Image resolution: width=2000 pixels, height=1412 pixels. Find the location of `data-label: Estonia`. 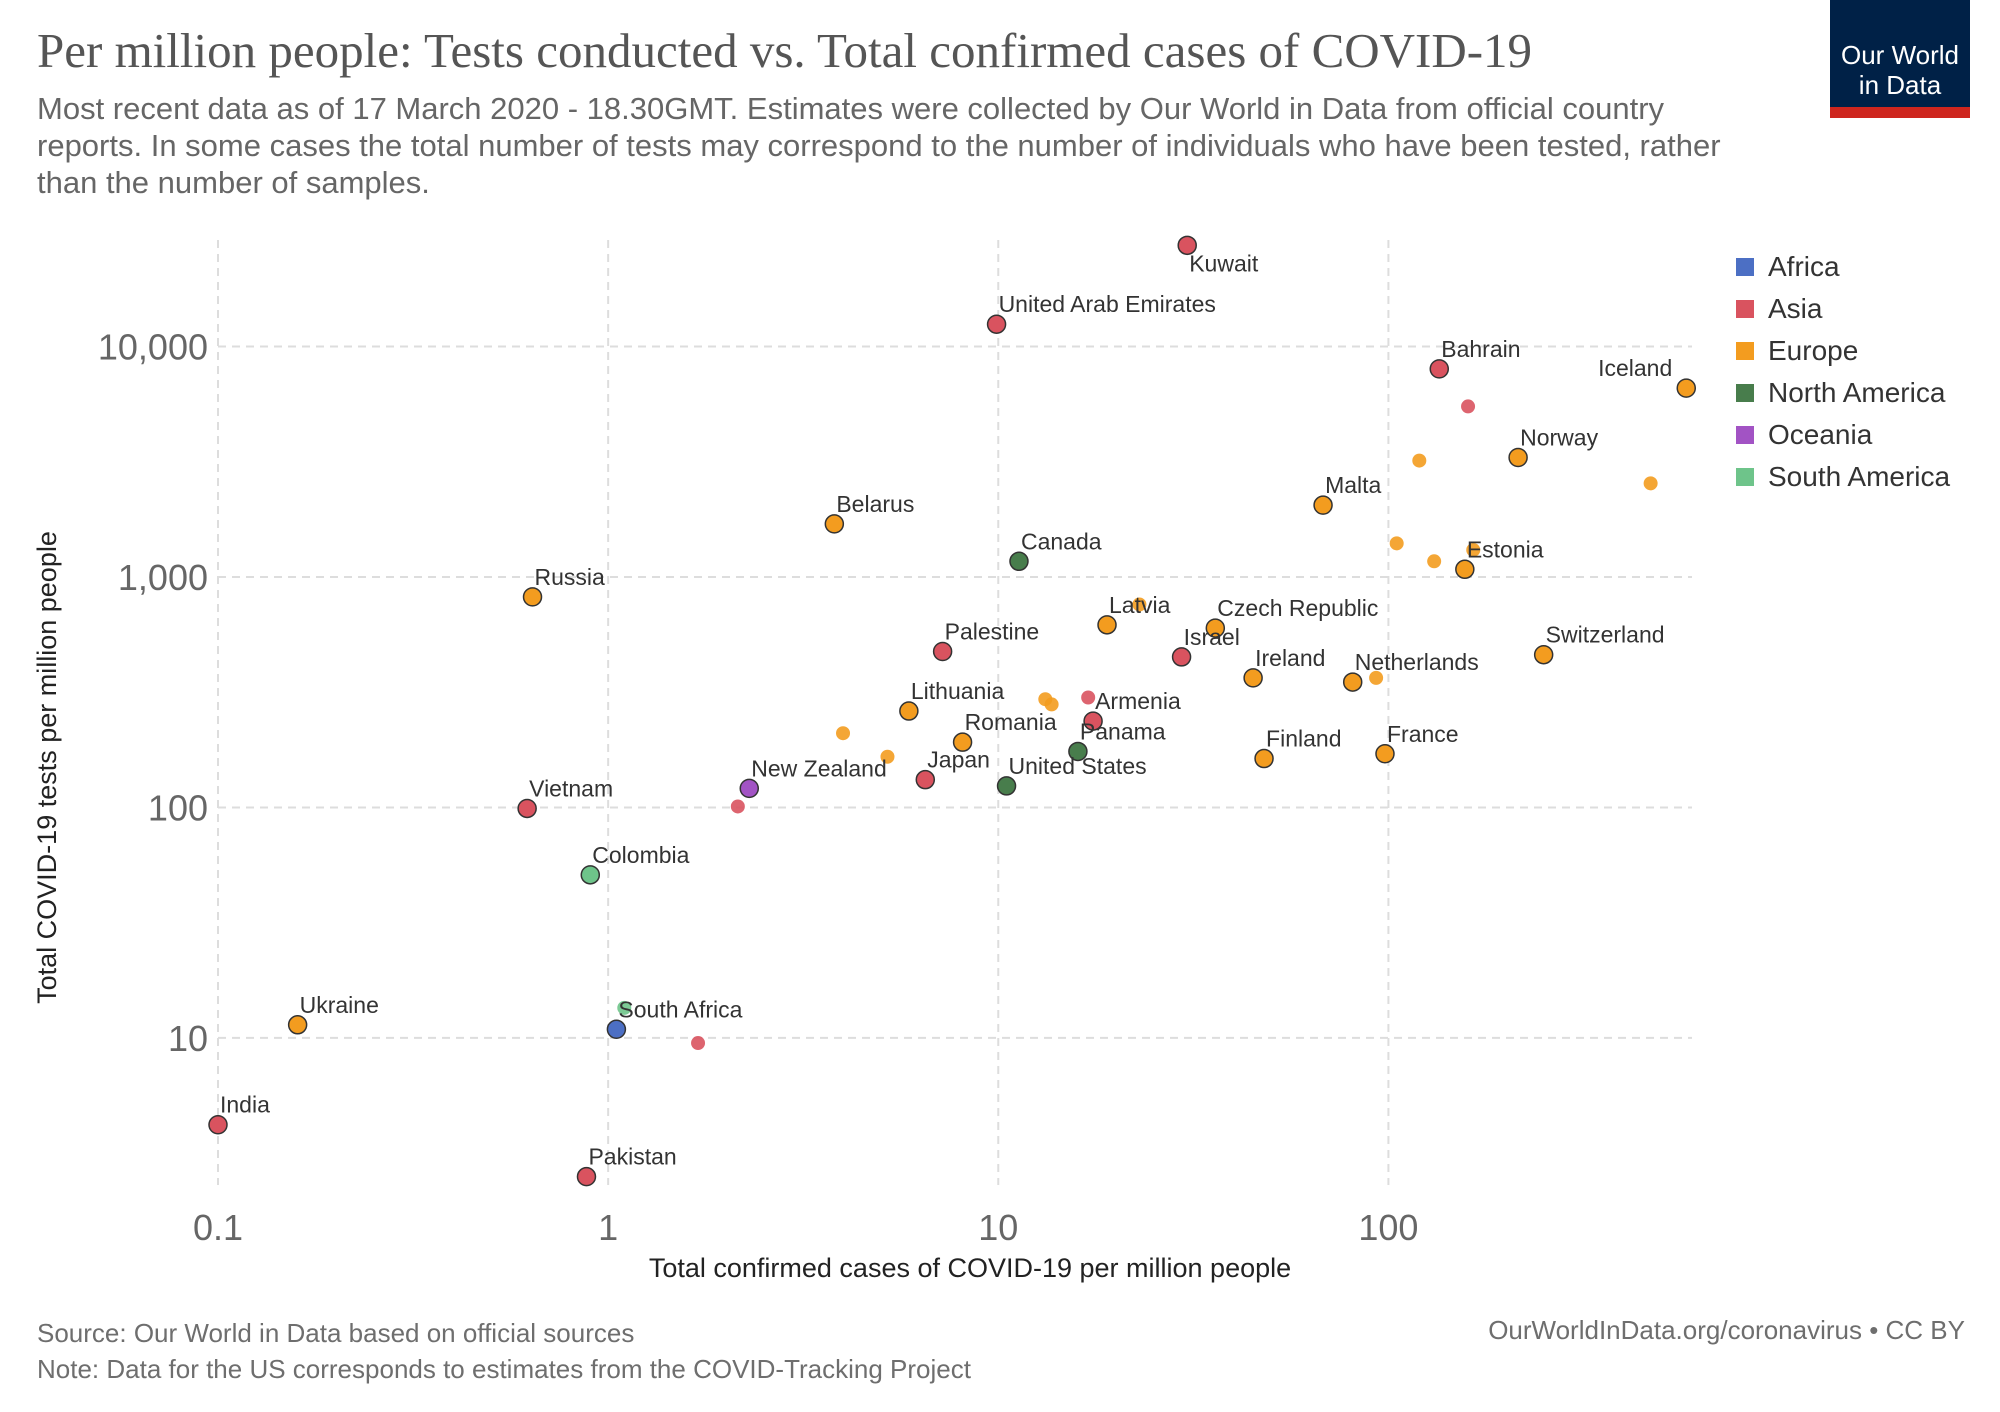

data-label: Estonia is located at coordinates (1505, 549).